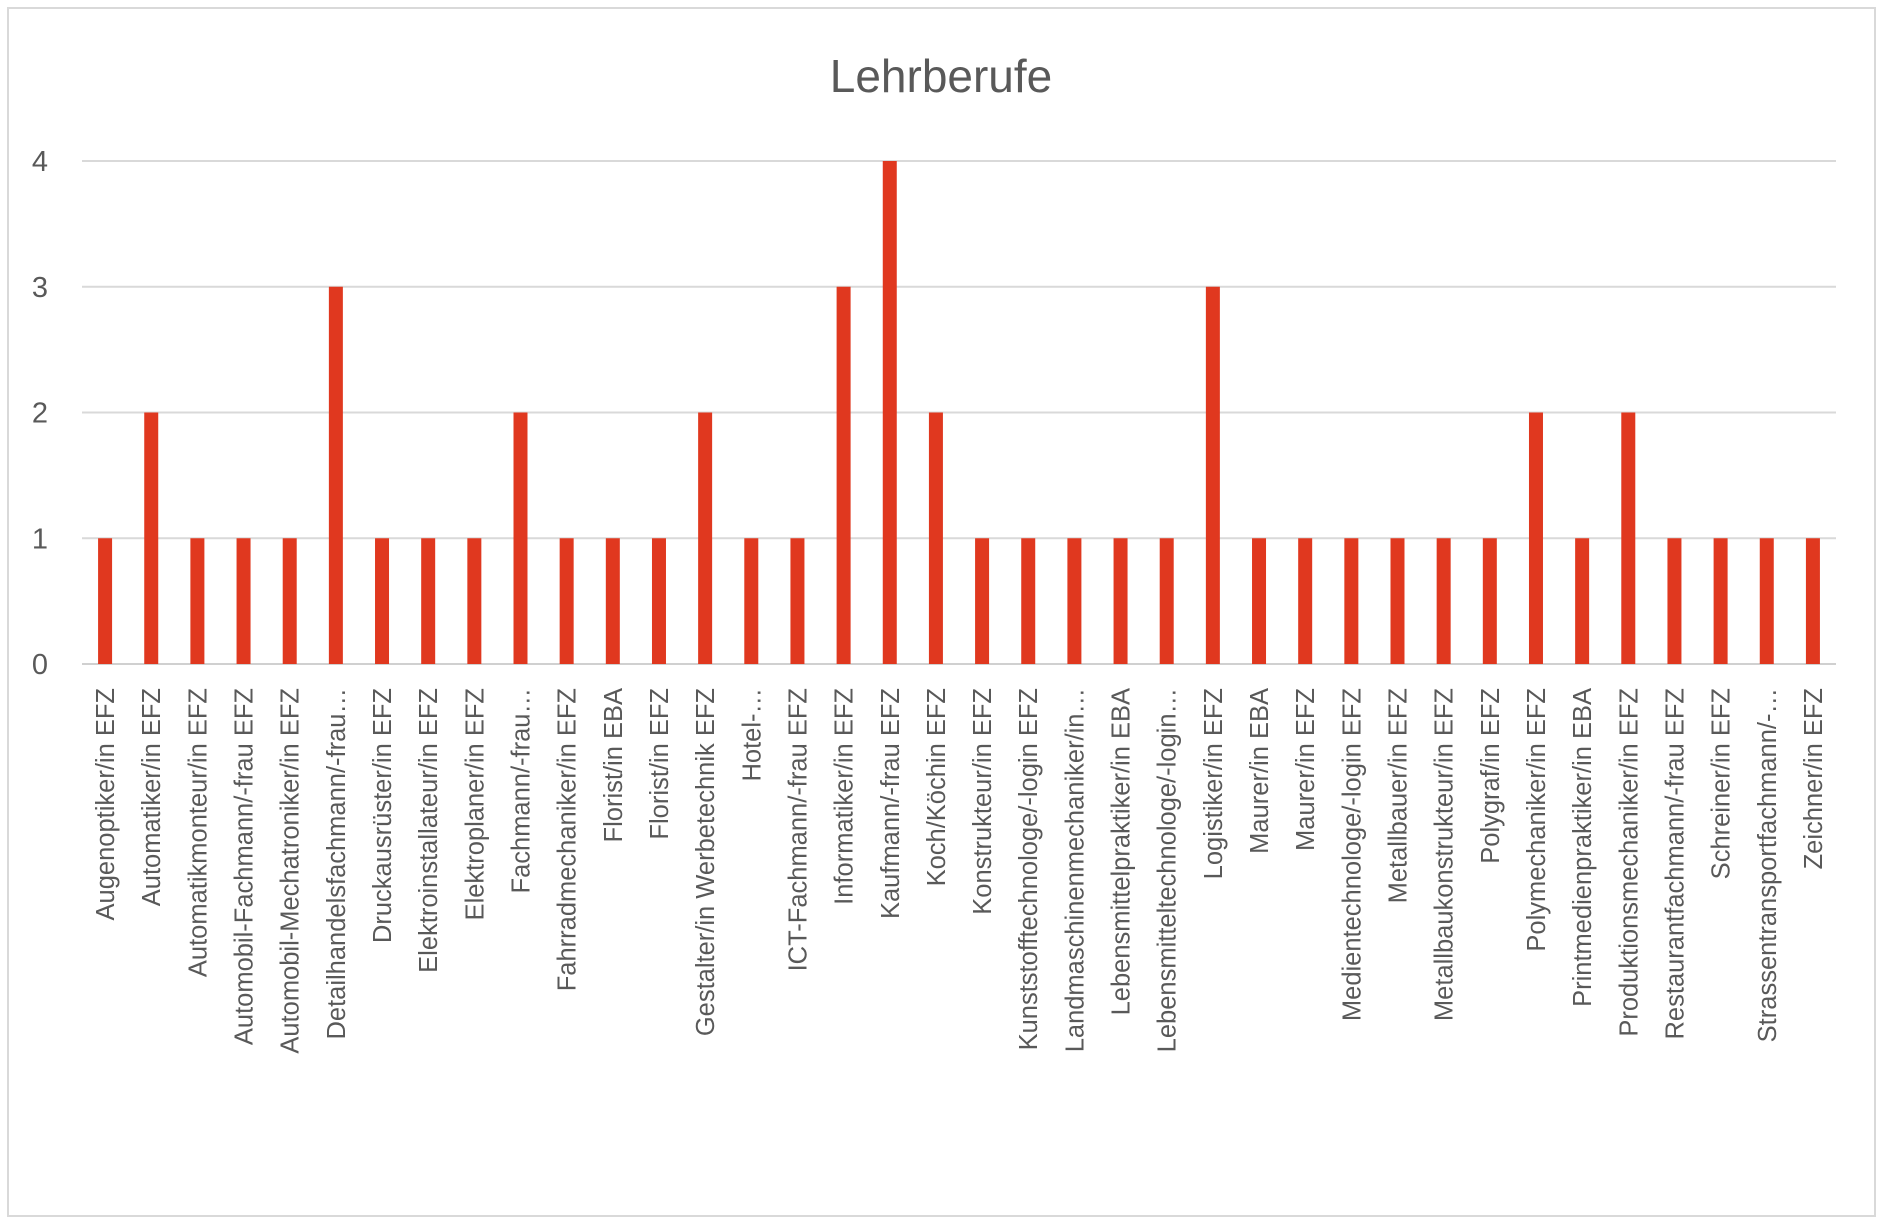 Image resolution: width=1885 pixels, height=1221 pixels. Describe the element at coordinates (1445, 854) in the screenshot. I see `x-tick-label: Metallbaukonstrukteur/in EFZ` at that location.